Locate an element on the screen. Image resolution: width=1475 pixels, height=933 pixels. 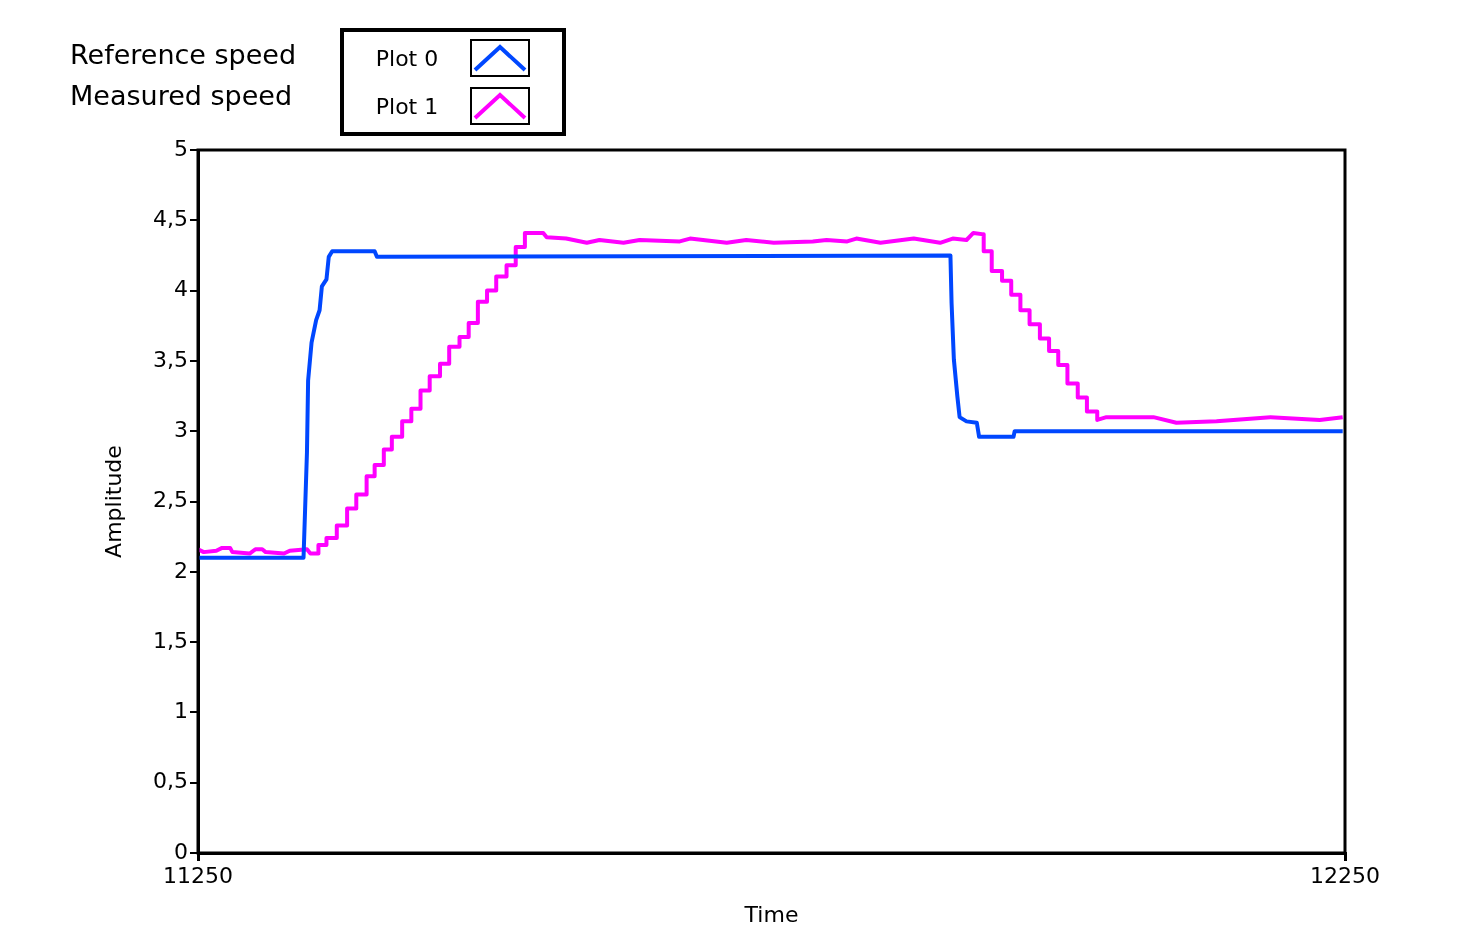
y-tick-label: 3 is located at coordinates (181, 429).